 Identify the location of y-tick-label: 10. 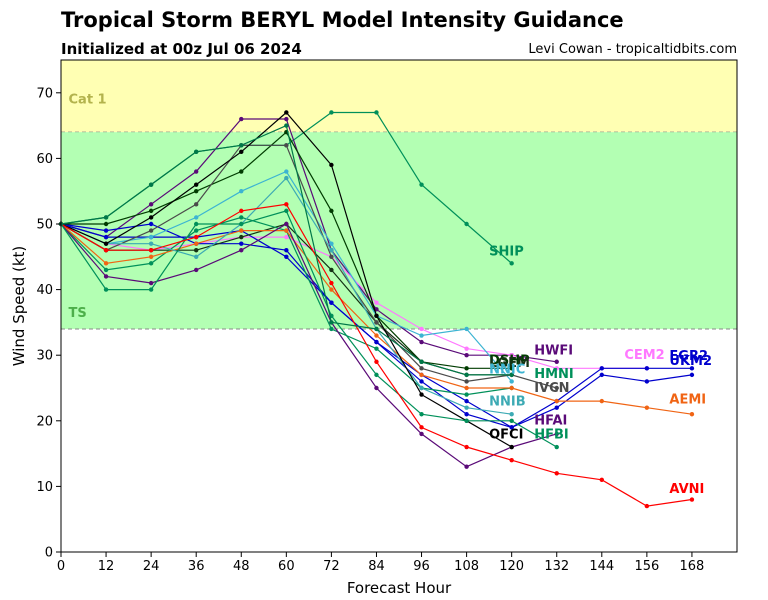
(44, 487).